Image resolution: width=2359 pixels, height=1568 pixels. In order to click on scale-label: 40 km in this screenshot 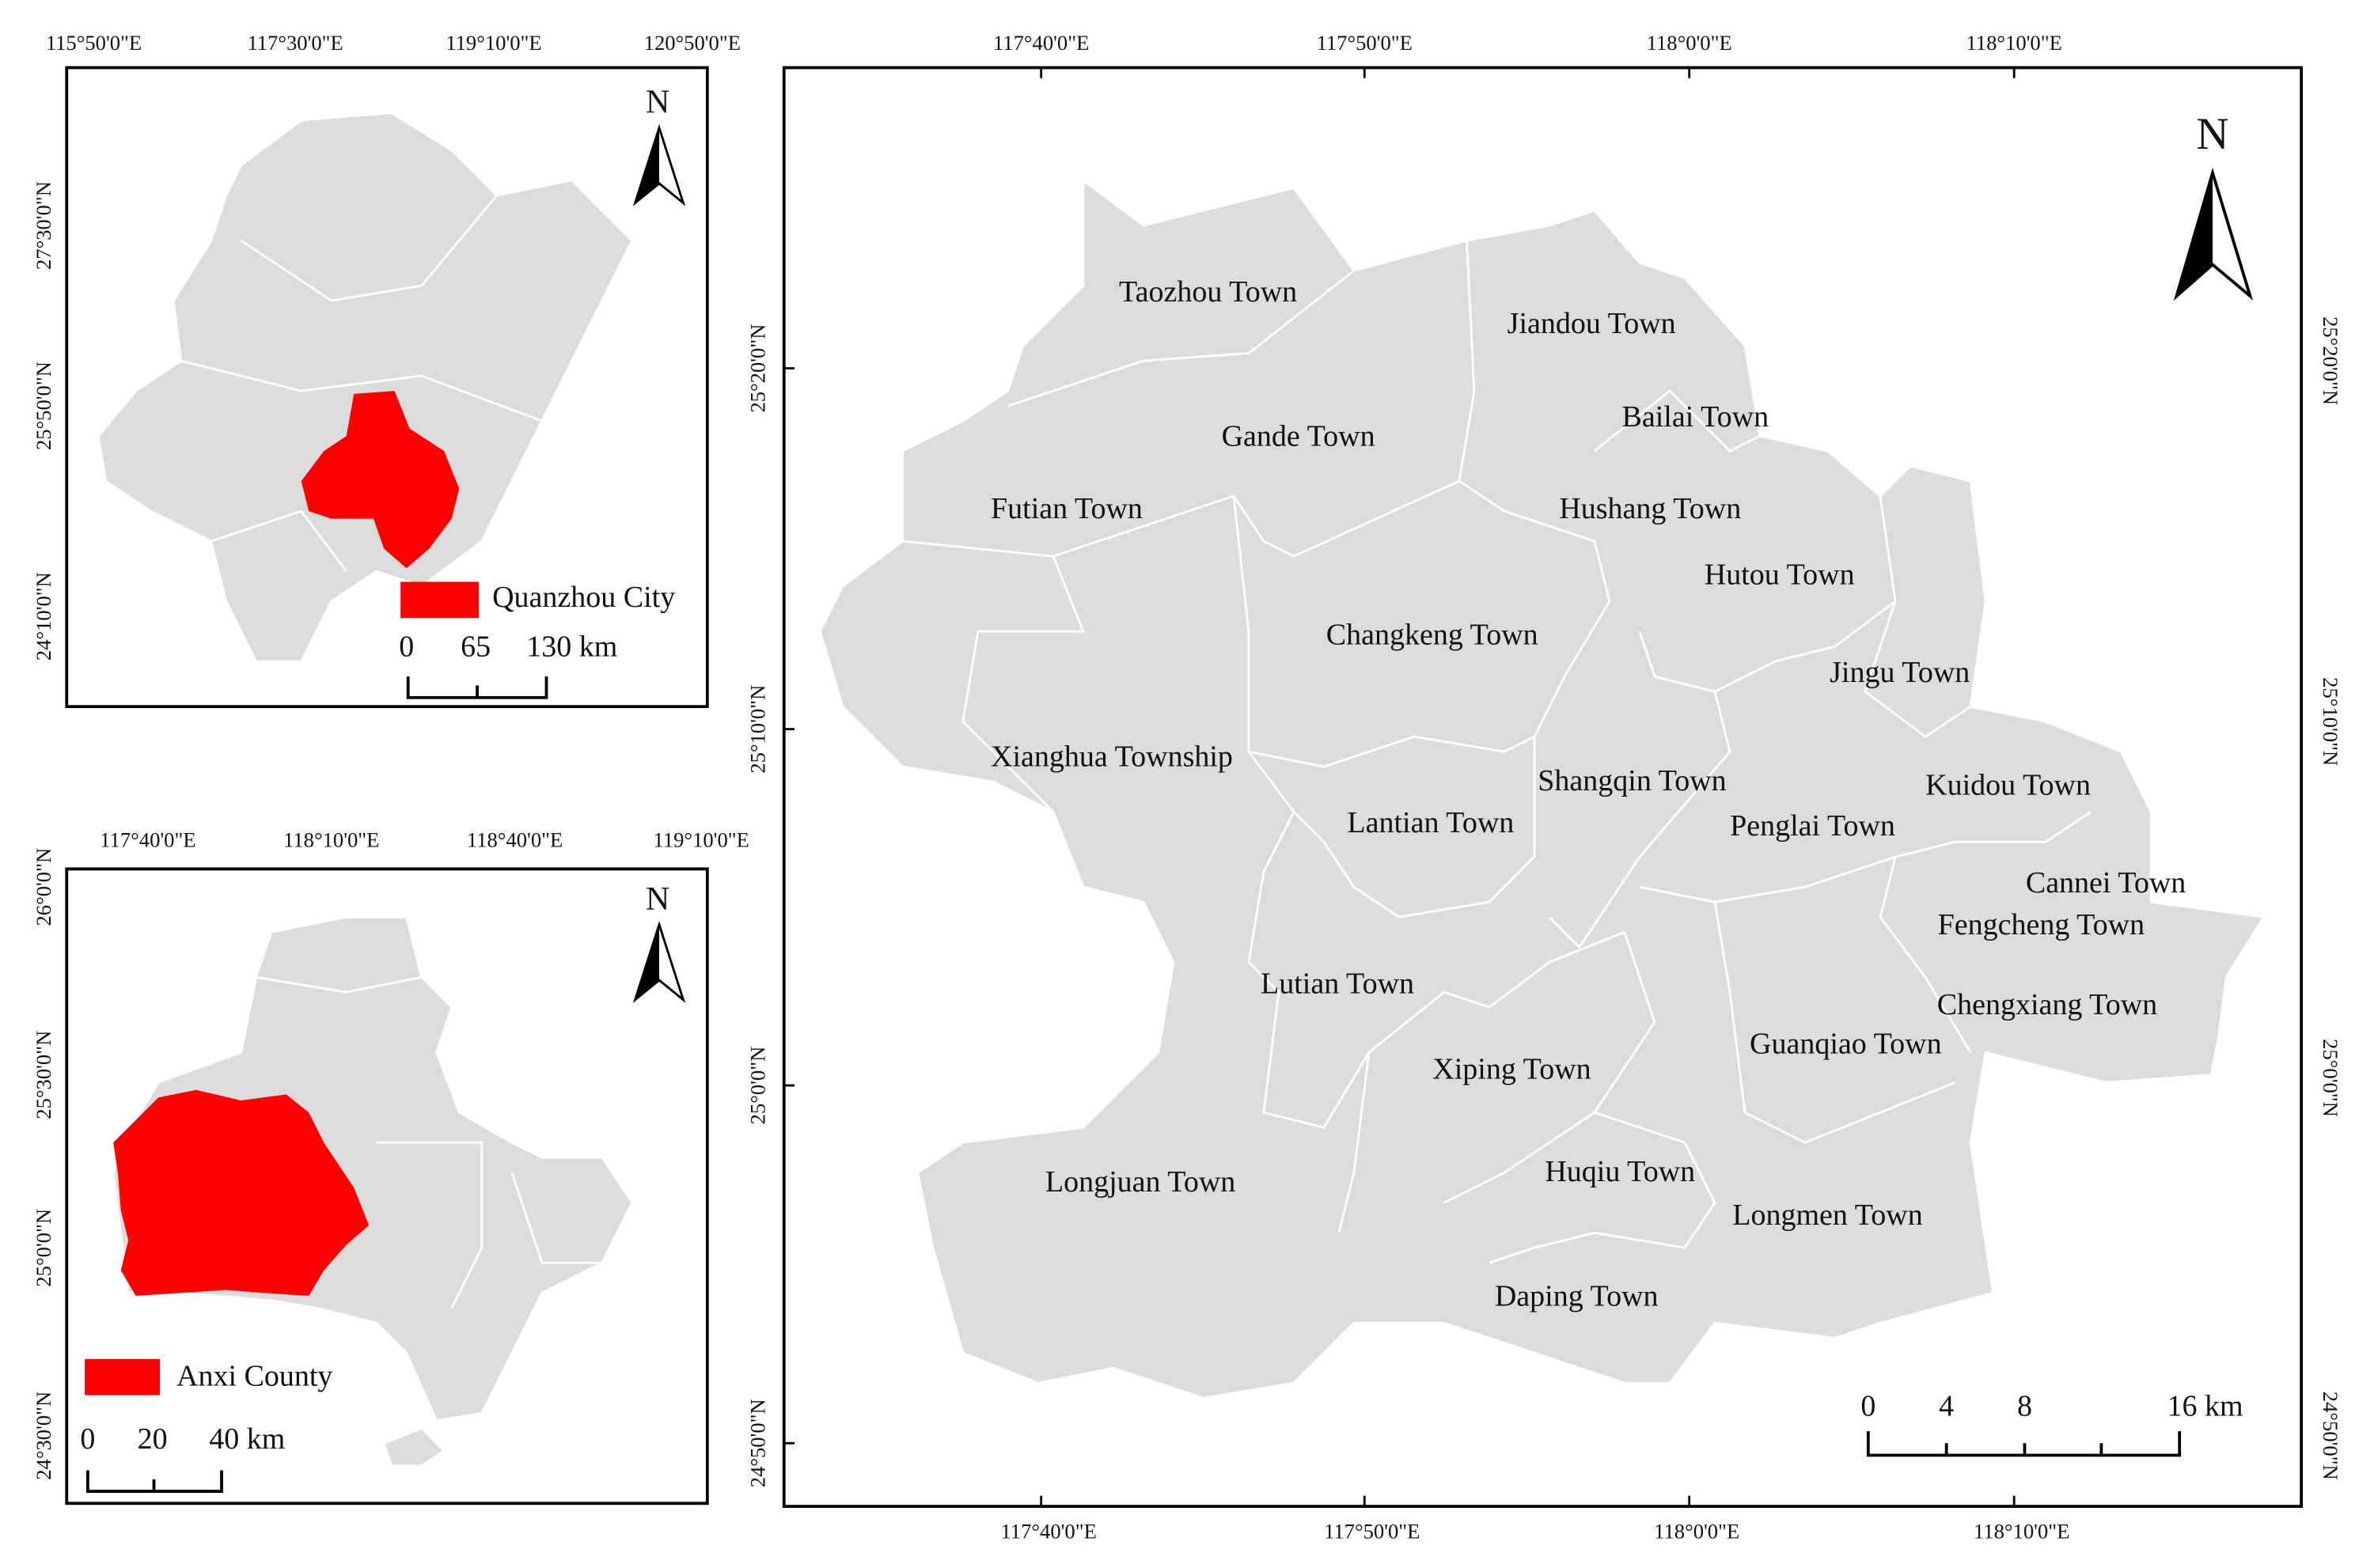, I will do `click(247, 1439)`.